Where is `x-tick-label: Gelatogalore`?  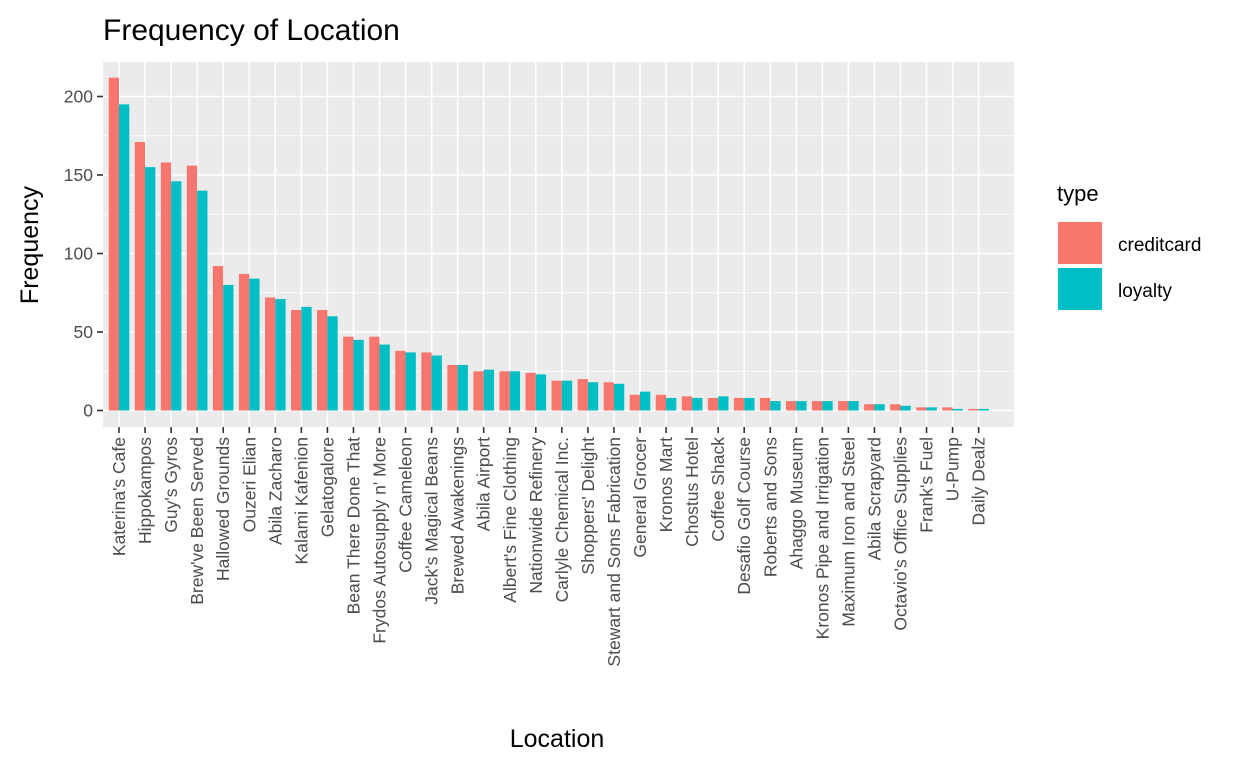 x-tick-label: Gelatogalore is located at coordinates (327, 487).